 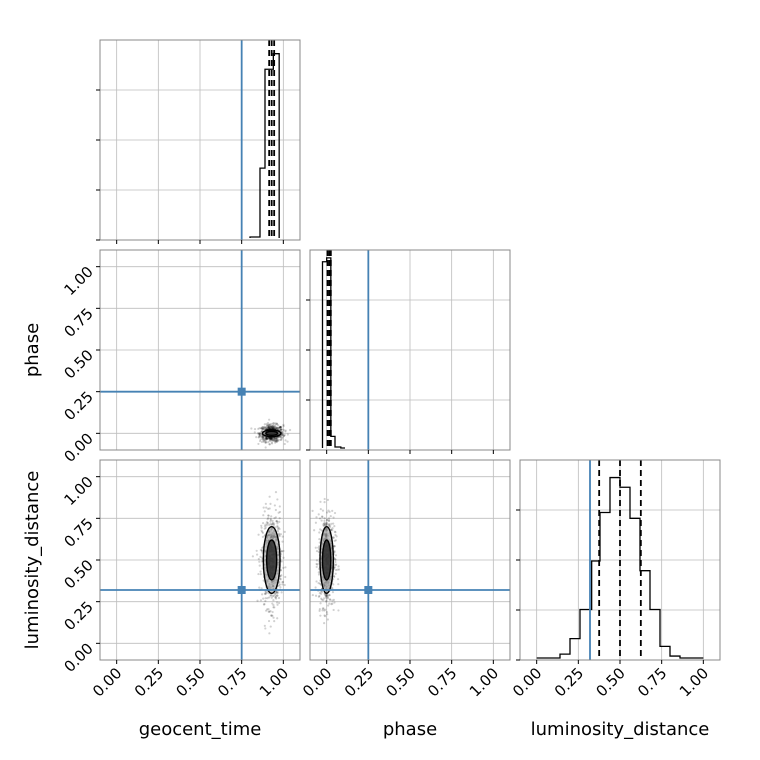 I want to click on tick-label-x-geocent_time-2: 0.50, so click(x=190, y=682).